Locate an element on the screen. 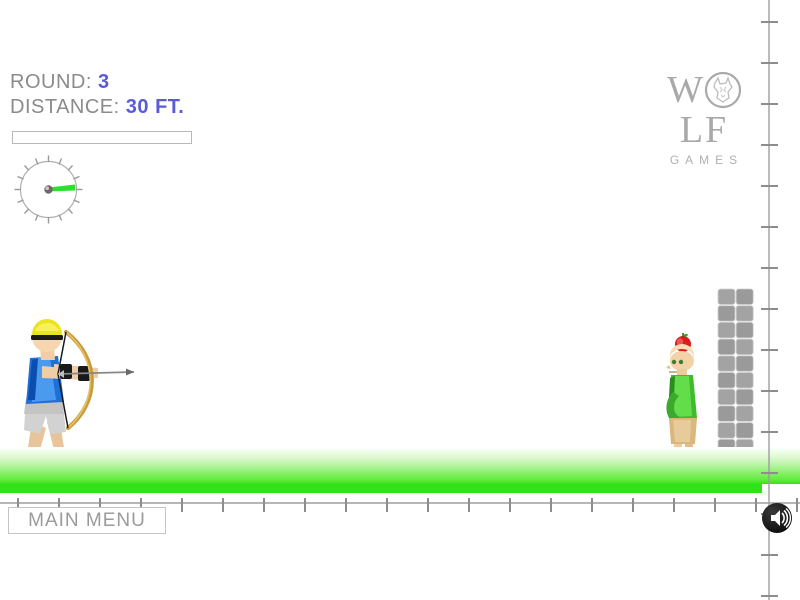 The height and width of the screenshot is (600, 800). angle-dial is located at coordinates (48, 189).